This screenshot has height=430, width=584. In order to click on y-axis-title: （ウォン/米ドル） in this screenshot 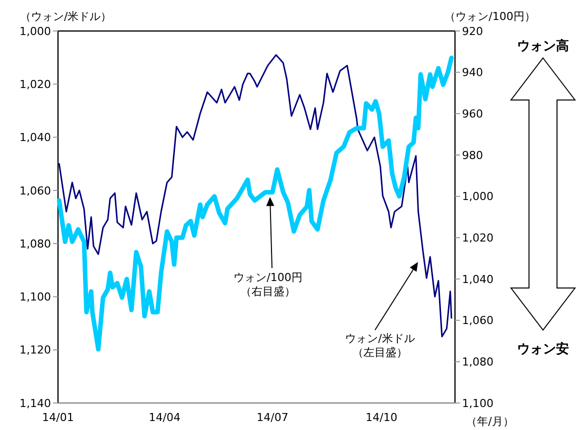, I will do `click(66, 16)`.